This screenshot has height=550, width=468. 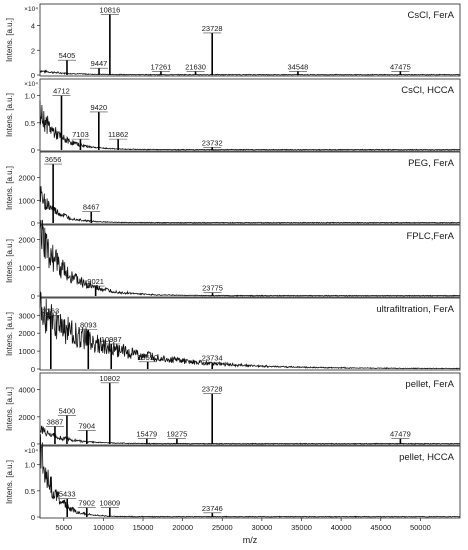 I want to click on x-tick-label: 45000, so click(x=380, y=527).